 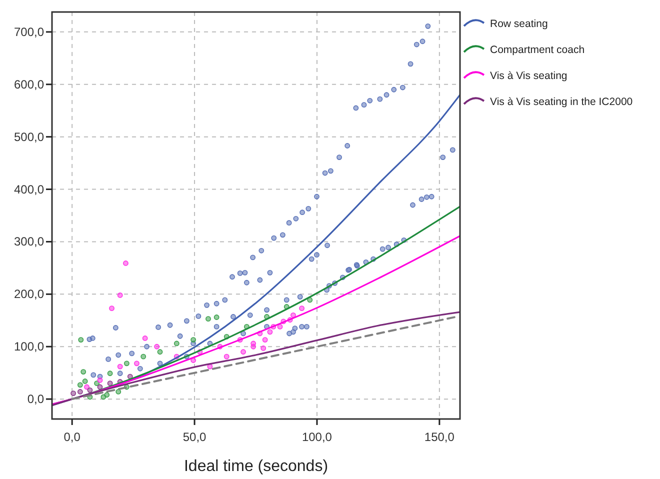 I want to click on x-tick-label: 100,0, so click(x=317, y=437).